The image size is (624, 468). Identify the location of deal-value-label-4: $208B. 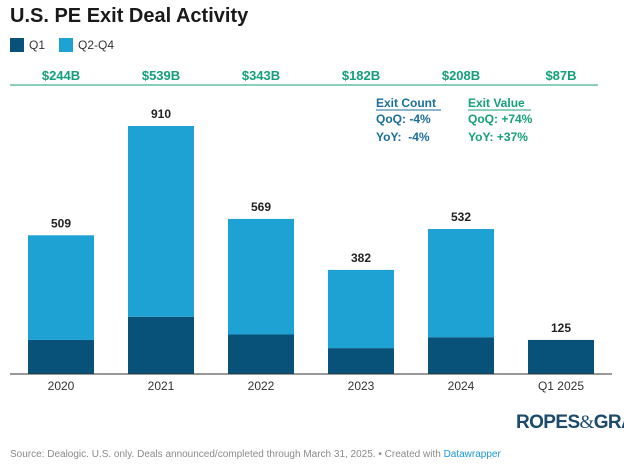
(461, 75).